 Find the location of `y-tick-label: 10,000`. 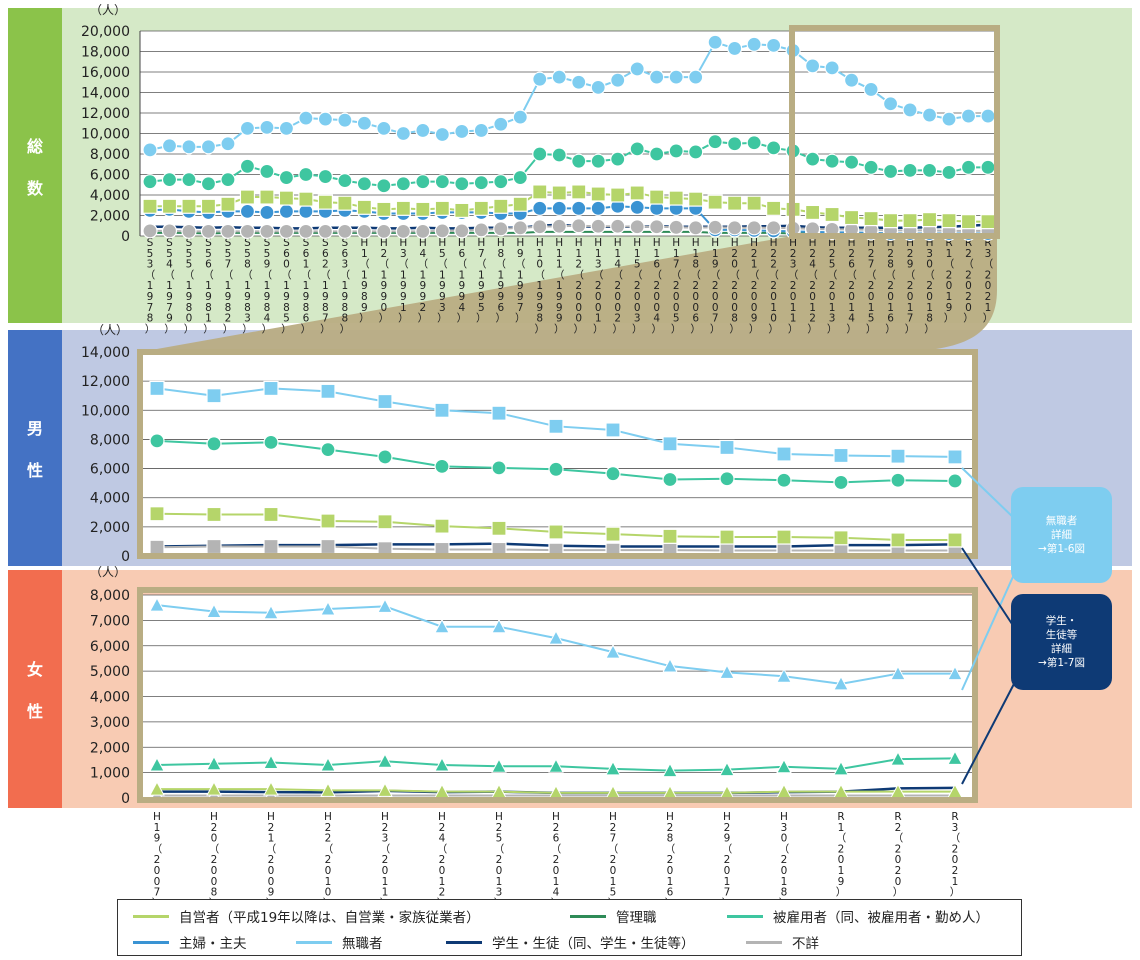

y-tick-label: 10,000 is located at coordinates (105, 135).